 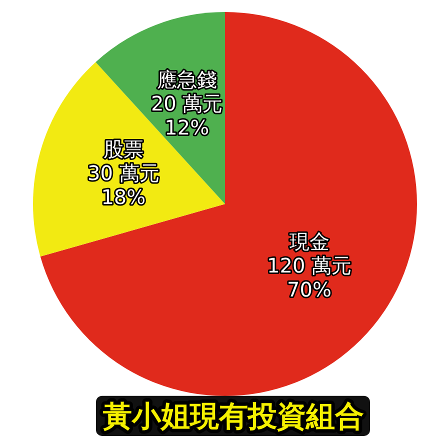 I want to click on text: 黃小姐現有投資組合, so click(x=233, y=415).